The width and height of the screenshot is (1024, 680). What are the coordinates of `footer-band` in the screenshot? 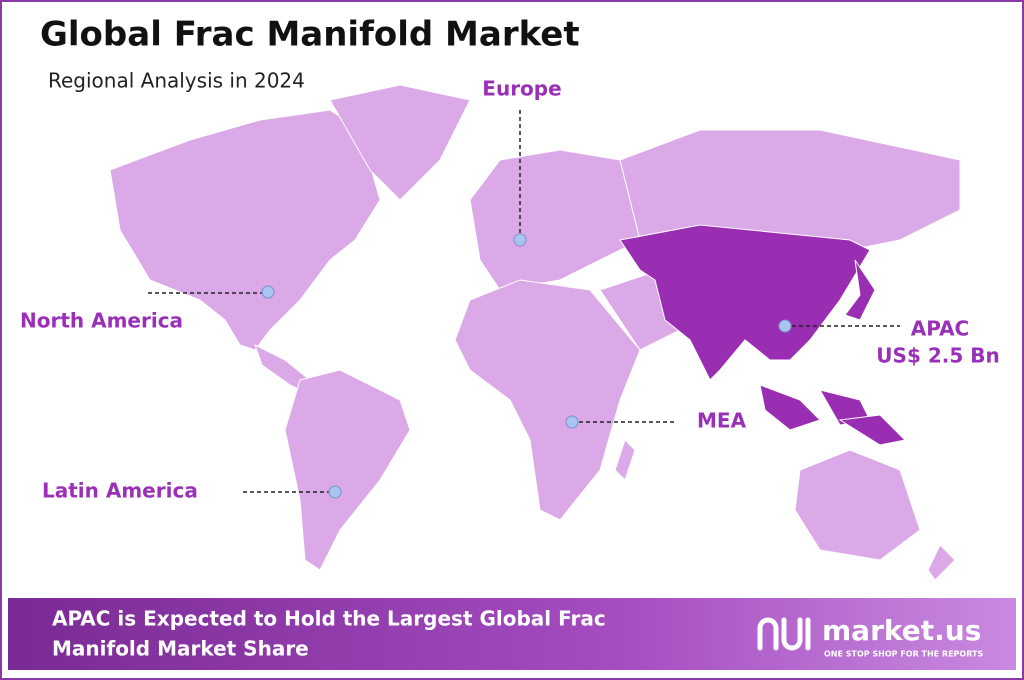 It's located at (512, 634).